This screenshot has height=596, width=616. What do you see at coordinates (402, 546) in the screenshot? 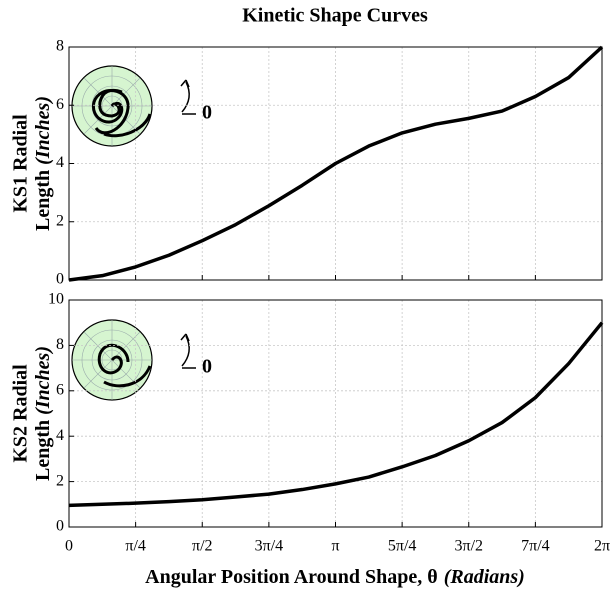
I see `x-tick-label: 5π/4` at bounding box center [402, 546].